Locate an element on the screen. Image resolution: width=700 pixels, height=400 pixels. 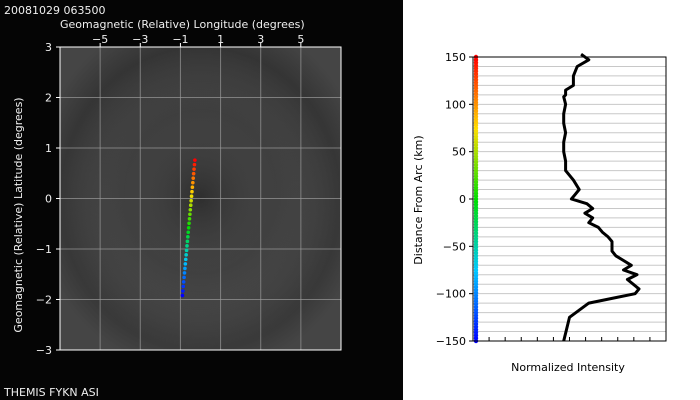
left-y-tick-label: −2 is located at coordinates (44, 300).